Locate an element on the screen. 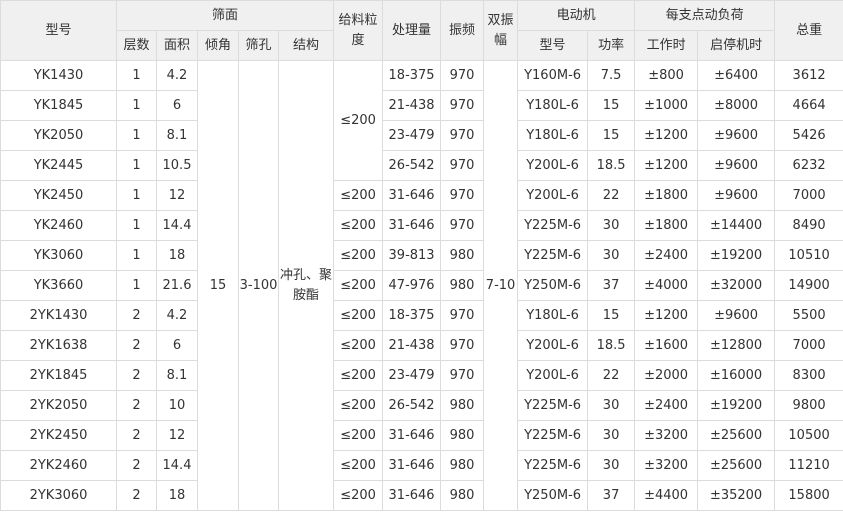 This screenshot has width=843, height=514. header-row-2: 层数 面积 倾角 筛孔 结构 型号 功率 工作时 启停机时 is located at coordinates (422, 45).